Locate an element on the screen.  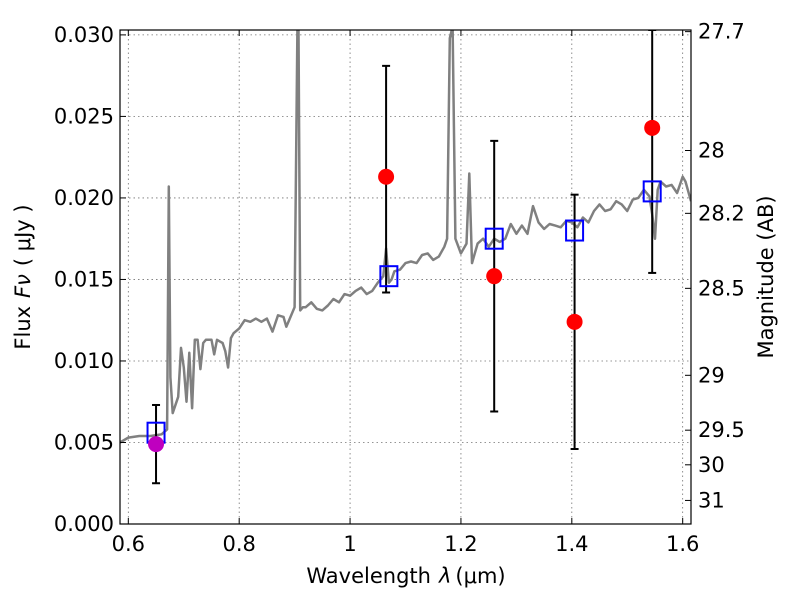
y-tick-label: 0.030 is located at coordinates (84, 35).